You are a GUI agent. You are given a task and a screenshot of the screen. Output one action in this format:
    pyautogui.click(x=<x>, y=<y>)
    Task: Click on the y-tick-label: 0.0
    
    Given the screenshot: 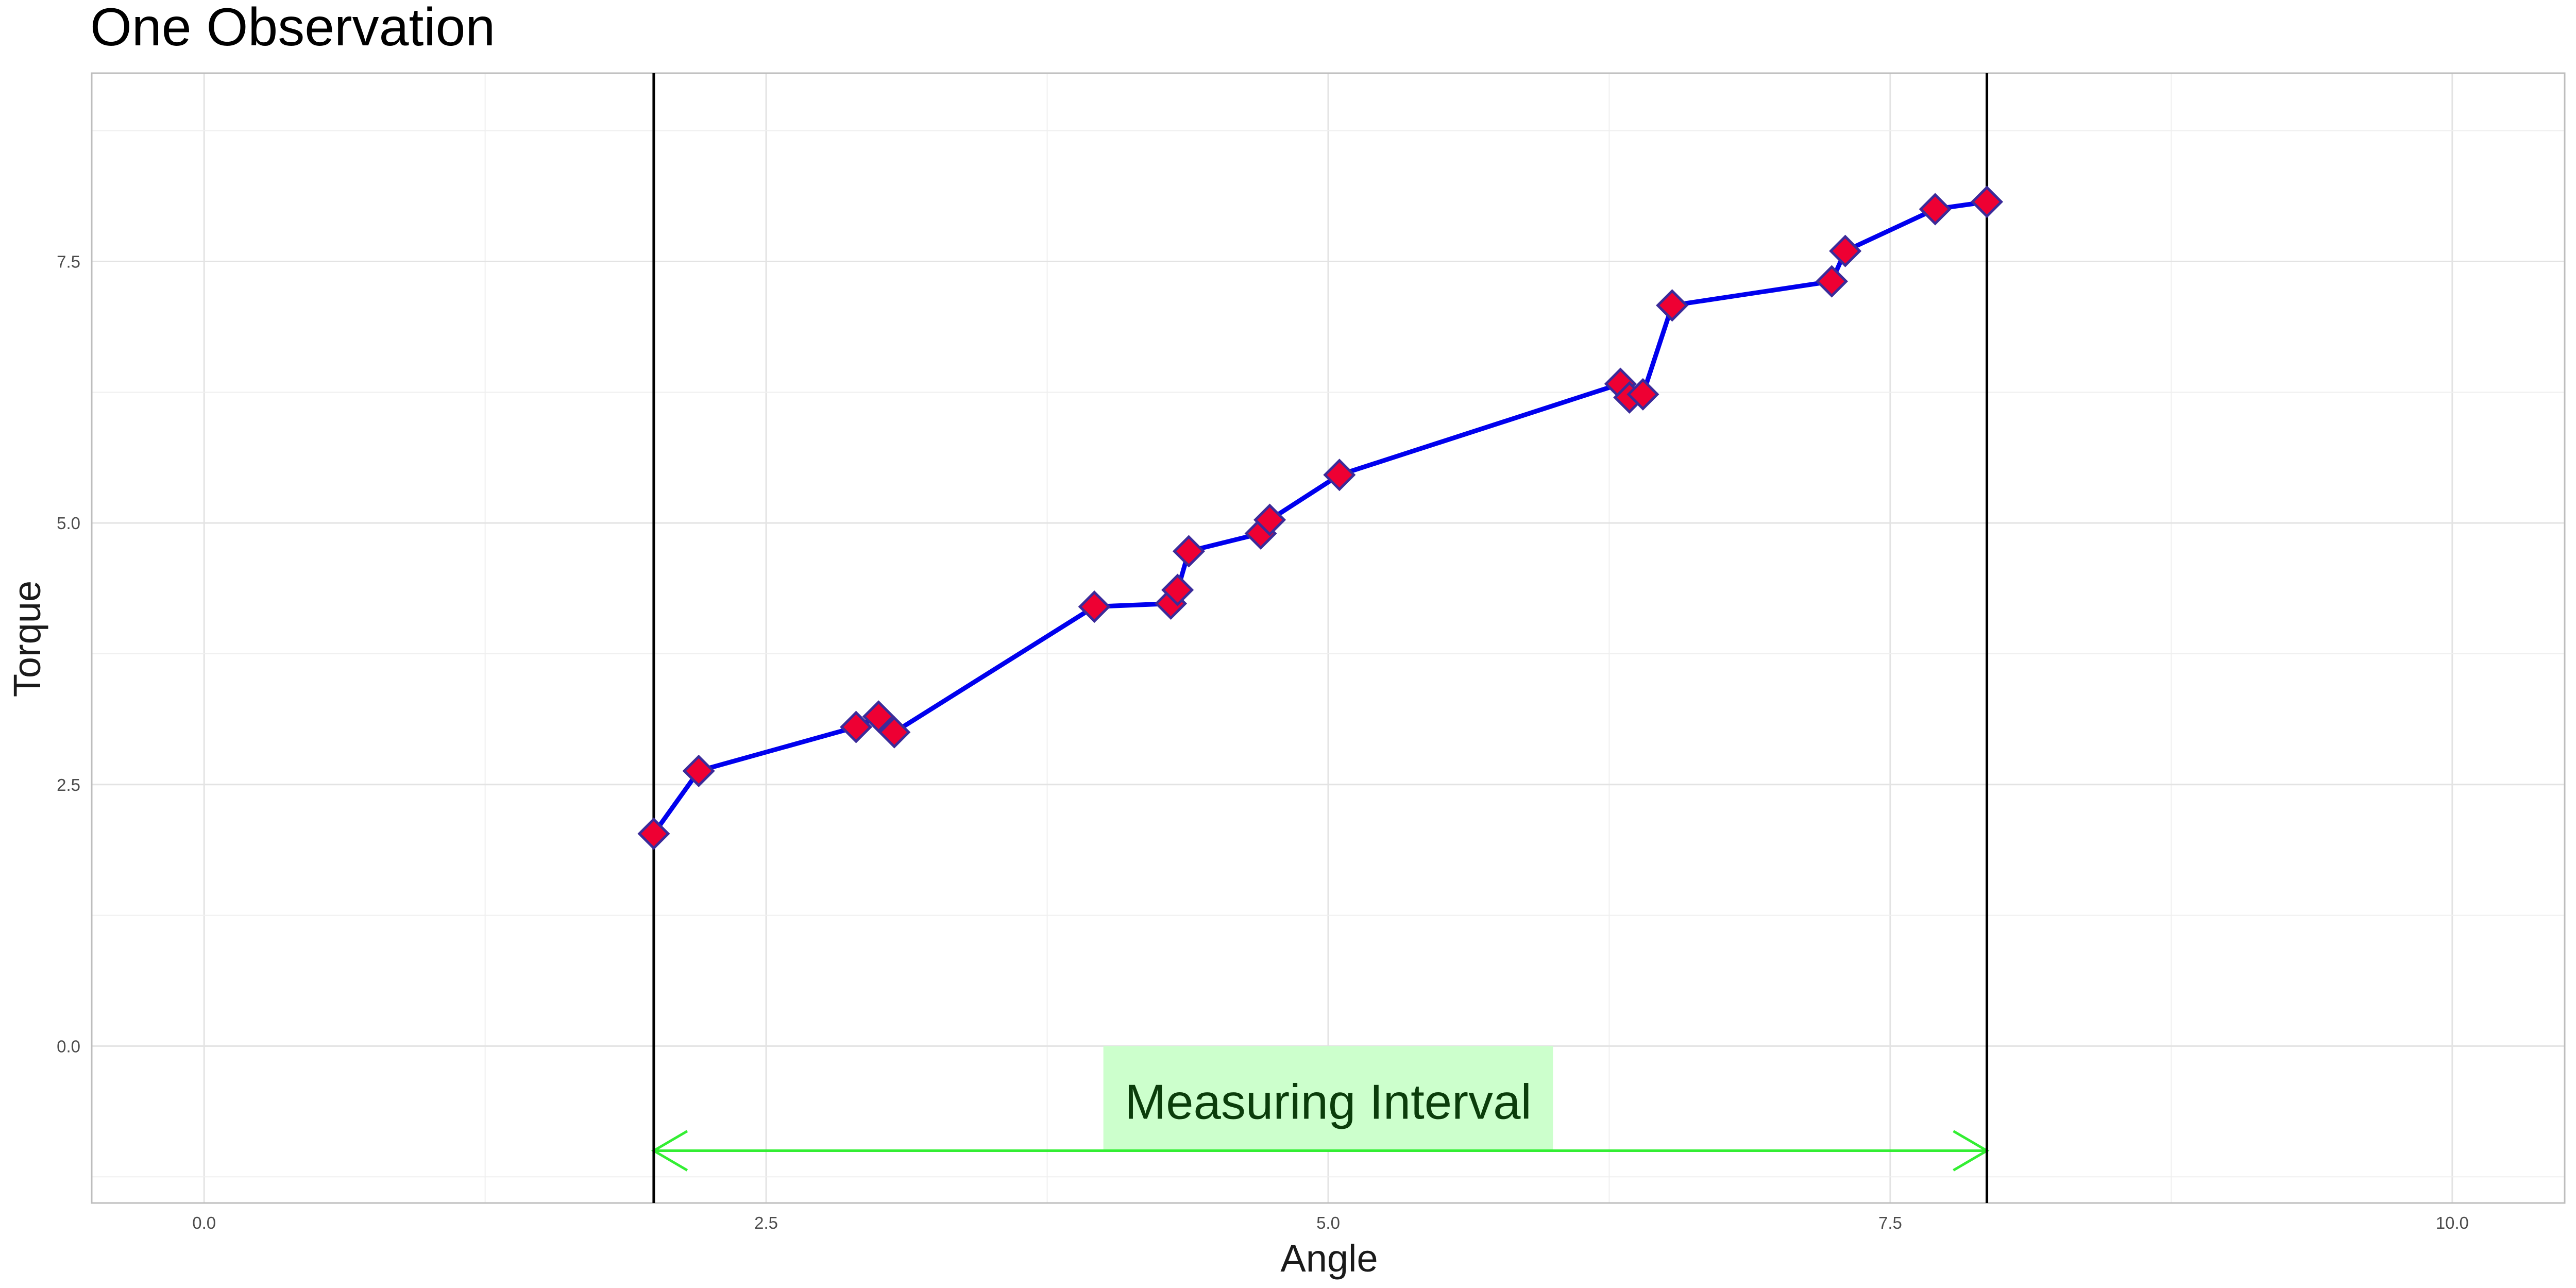 What is the action you would take?
    pyautogui.click(x=68, y=1046)
    